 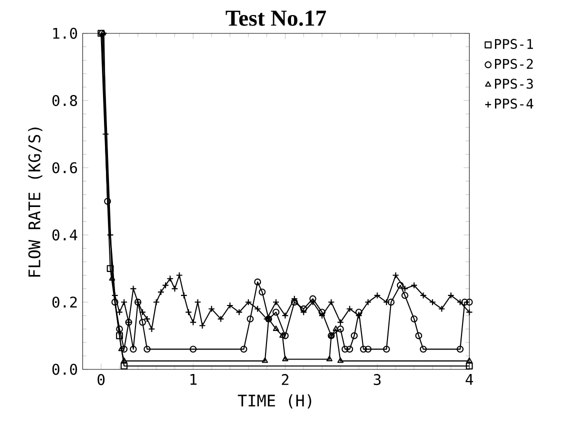 I want to click on x-tick-label: 4, so click(x=470, y=379).